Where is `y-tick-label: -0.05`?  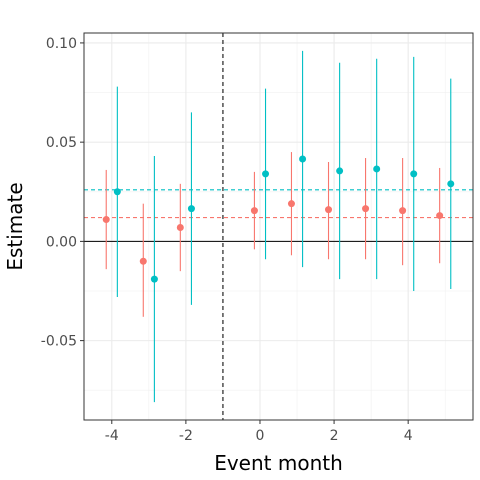 y-tick-label: -0.05 is located at coordinates (59, 342).